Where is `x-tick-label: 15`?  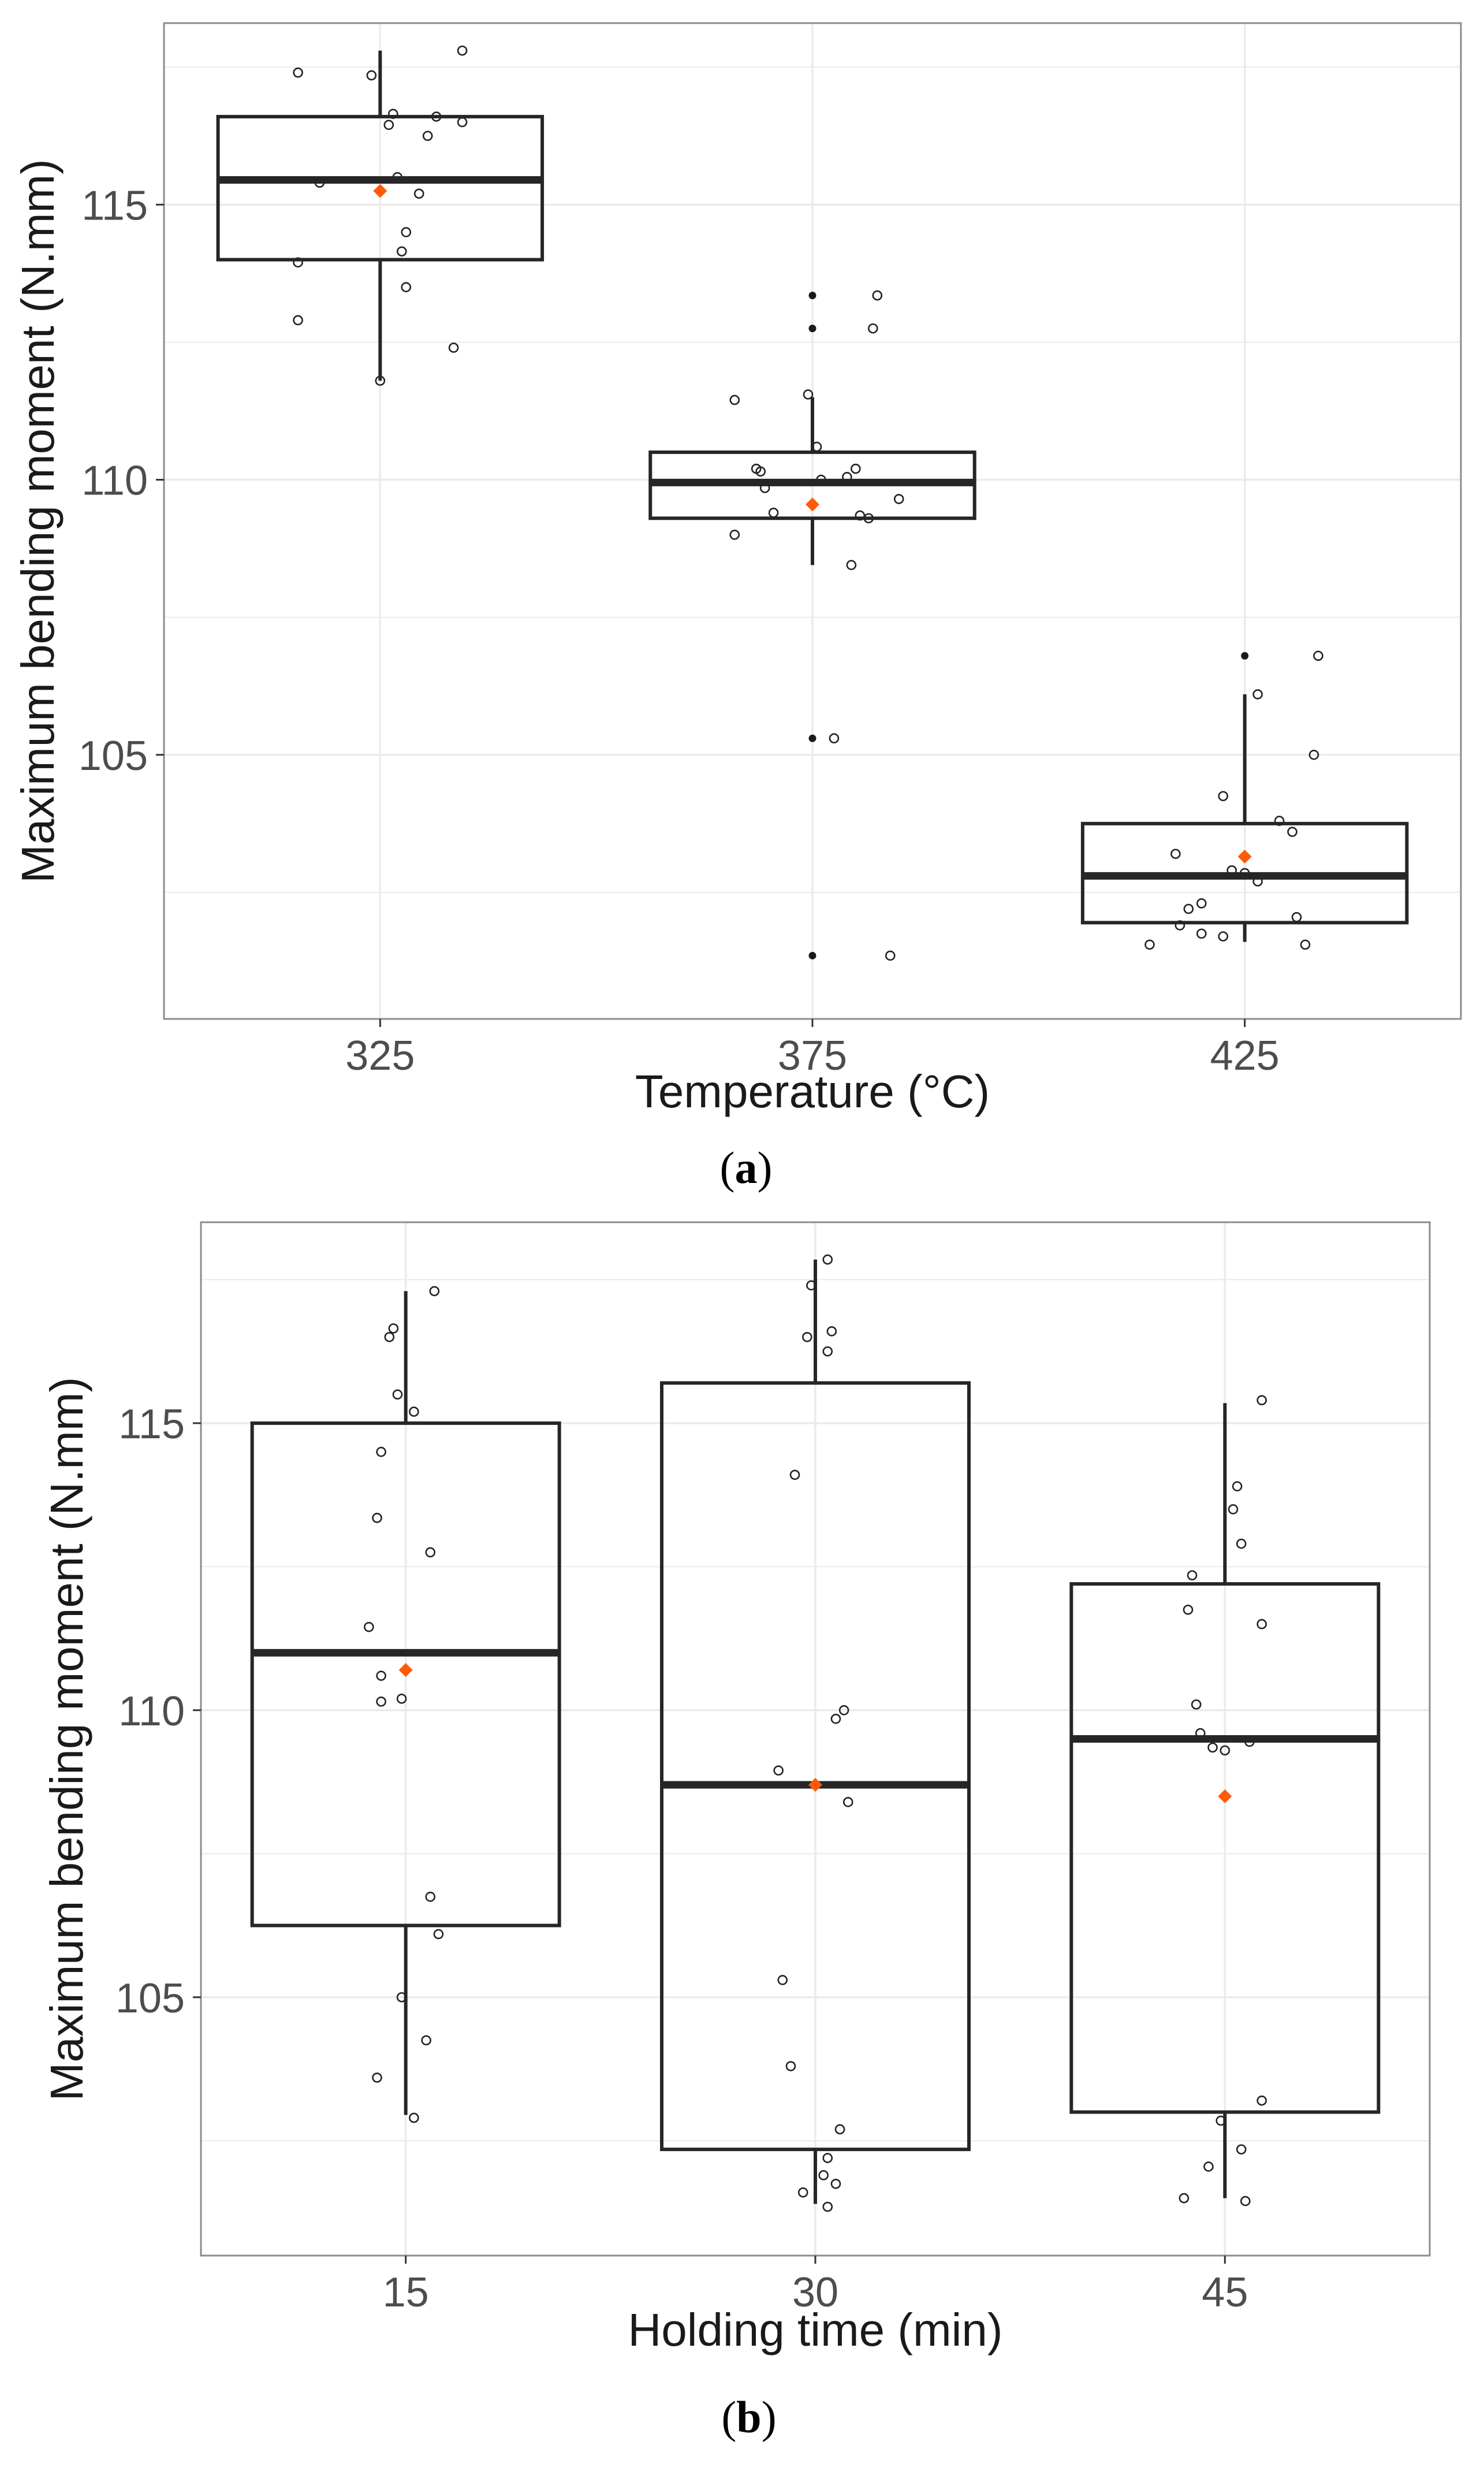
x-tick-label: 15 is located at coordinates (406, 2292).